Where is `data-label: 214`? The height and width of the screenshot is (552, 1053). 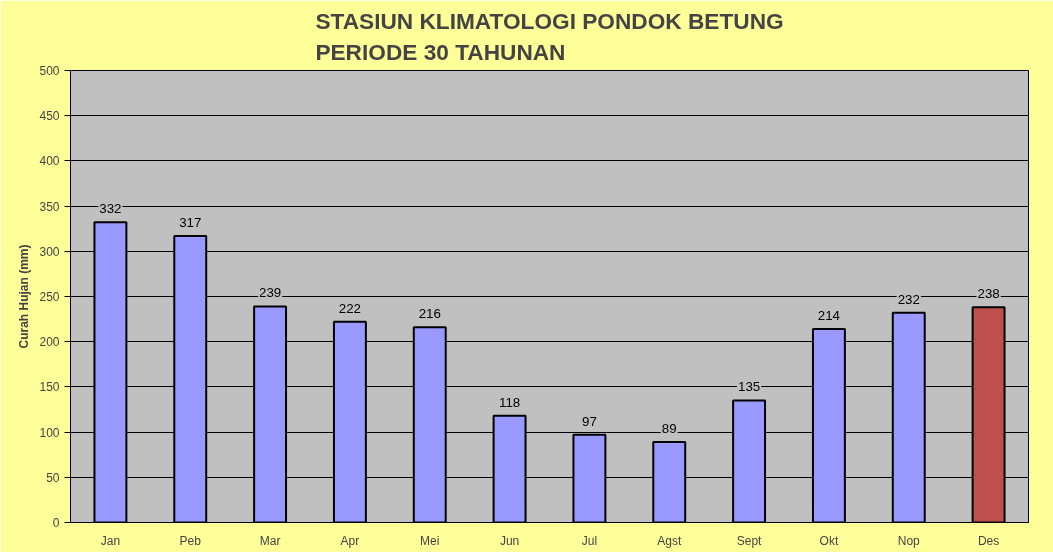
data-label: 214 is located at coordinates (829, 316).